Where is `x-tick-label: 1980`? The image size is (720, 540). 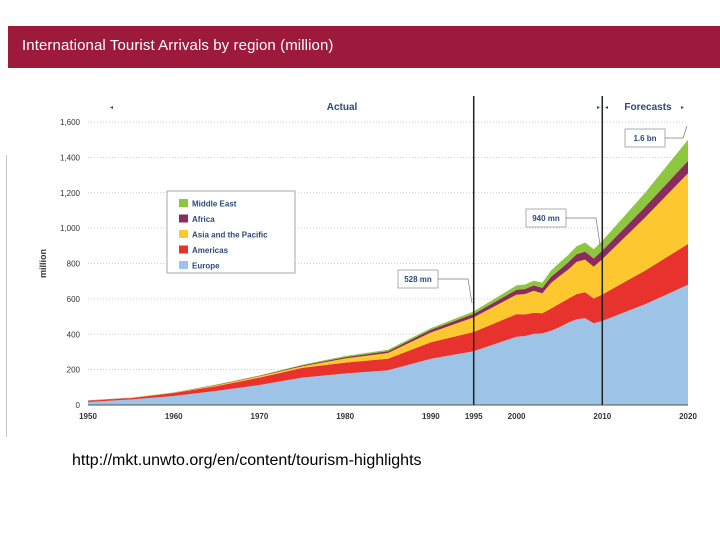 x-tick-label: 1980 is located at coordinates (345, 416).